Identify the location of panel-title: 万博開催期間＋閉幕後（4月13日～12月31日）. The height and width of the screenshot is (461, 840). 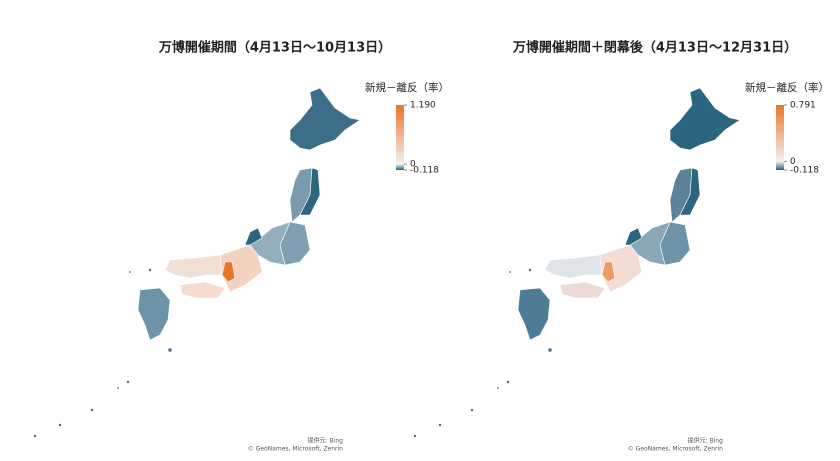
(654, 48).